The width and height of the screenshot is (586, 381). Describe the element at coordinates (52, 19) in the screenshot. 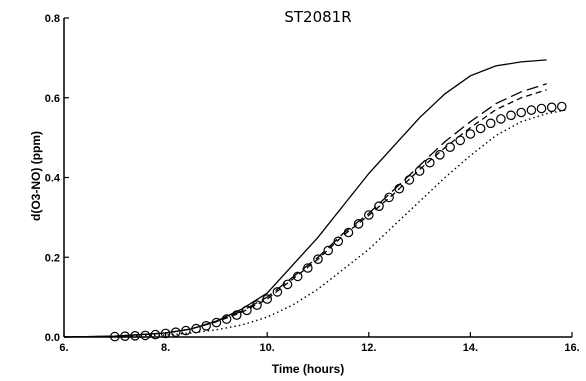

I see `y-tick-label: 0.8` at that location.